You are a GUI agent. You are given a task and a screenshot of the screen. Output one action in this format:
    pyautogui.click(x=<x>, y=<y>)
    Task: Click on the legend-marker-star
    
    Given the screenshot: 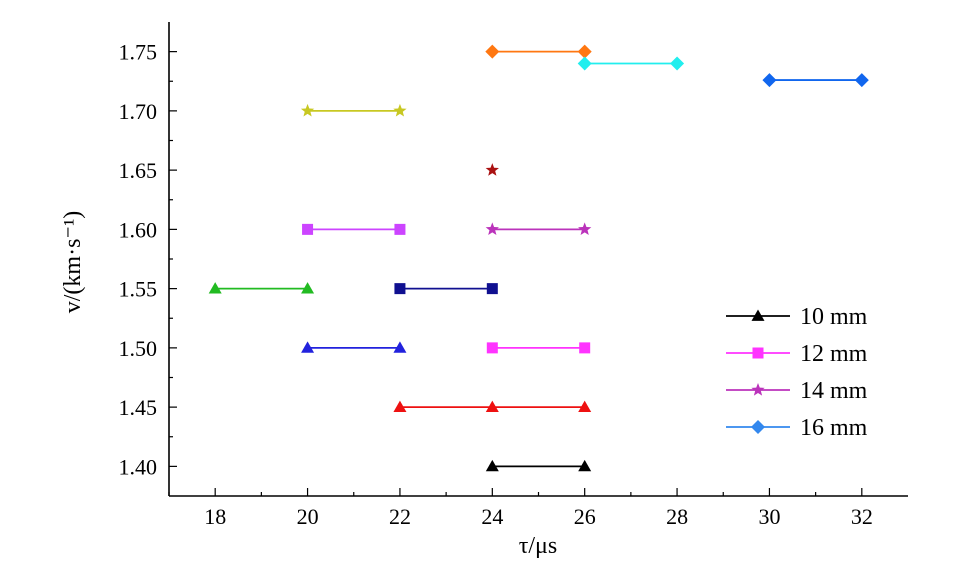 What is the action you would take?
    pyautogui.click(x=758, y=389)
    